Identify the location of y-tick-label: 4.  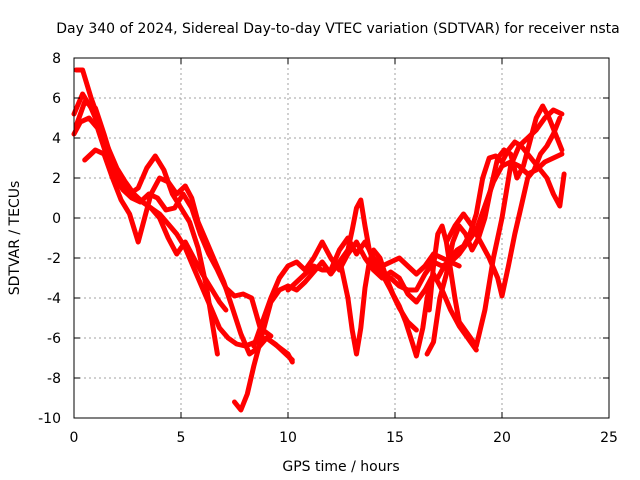
(56, 139).